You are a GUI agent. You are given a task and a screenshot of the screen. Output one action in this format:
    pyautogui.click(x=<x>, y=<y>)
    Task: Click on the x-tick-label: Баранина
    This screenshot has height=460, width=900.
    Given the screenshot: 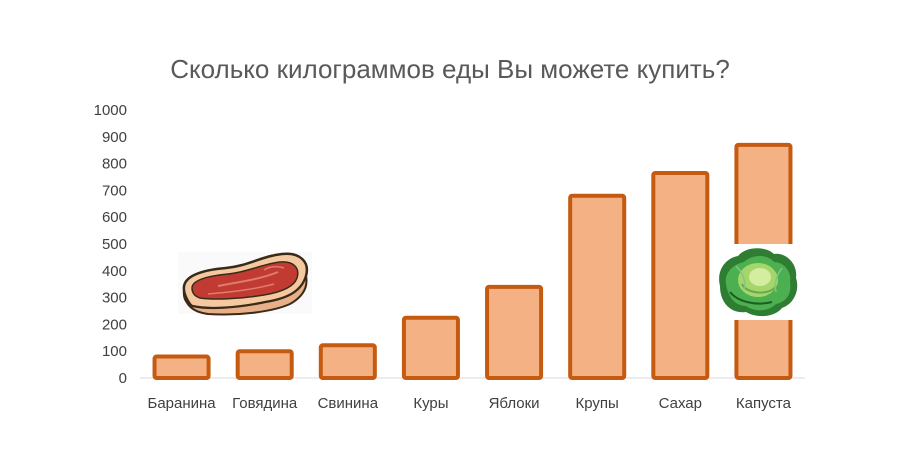 What is the action you would take?
    pyautogui.click(x=181, y=403)
    